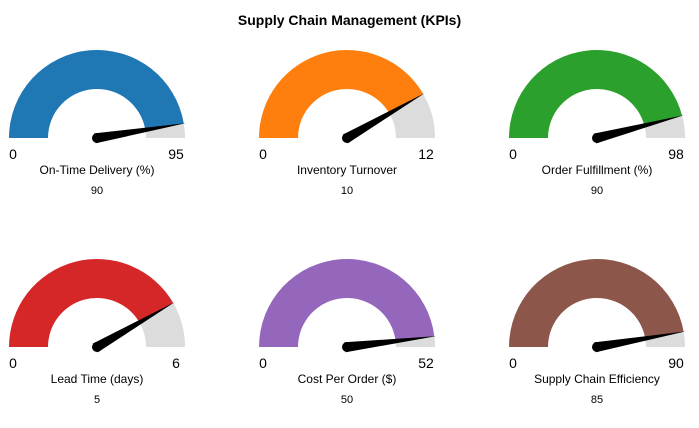 The width and height of the screenshot is (699, 428). What do you see at coordinates (347, 379) in the screenshot?
I see `gauge-label: Cost Per Order ($)` at bounding box center [347, 379].